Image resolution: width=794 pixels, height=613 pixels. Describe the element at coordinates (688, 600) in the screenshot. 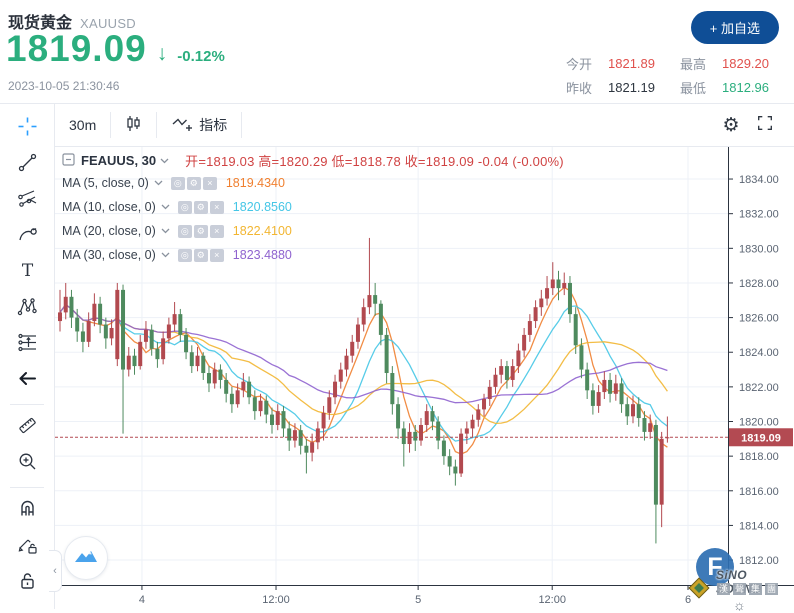

I see `svg-text: 6` at that location.